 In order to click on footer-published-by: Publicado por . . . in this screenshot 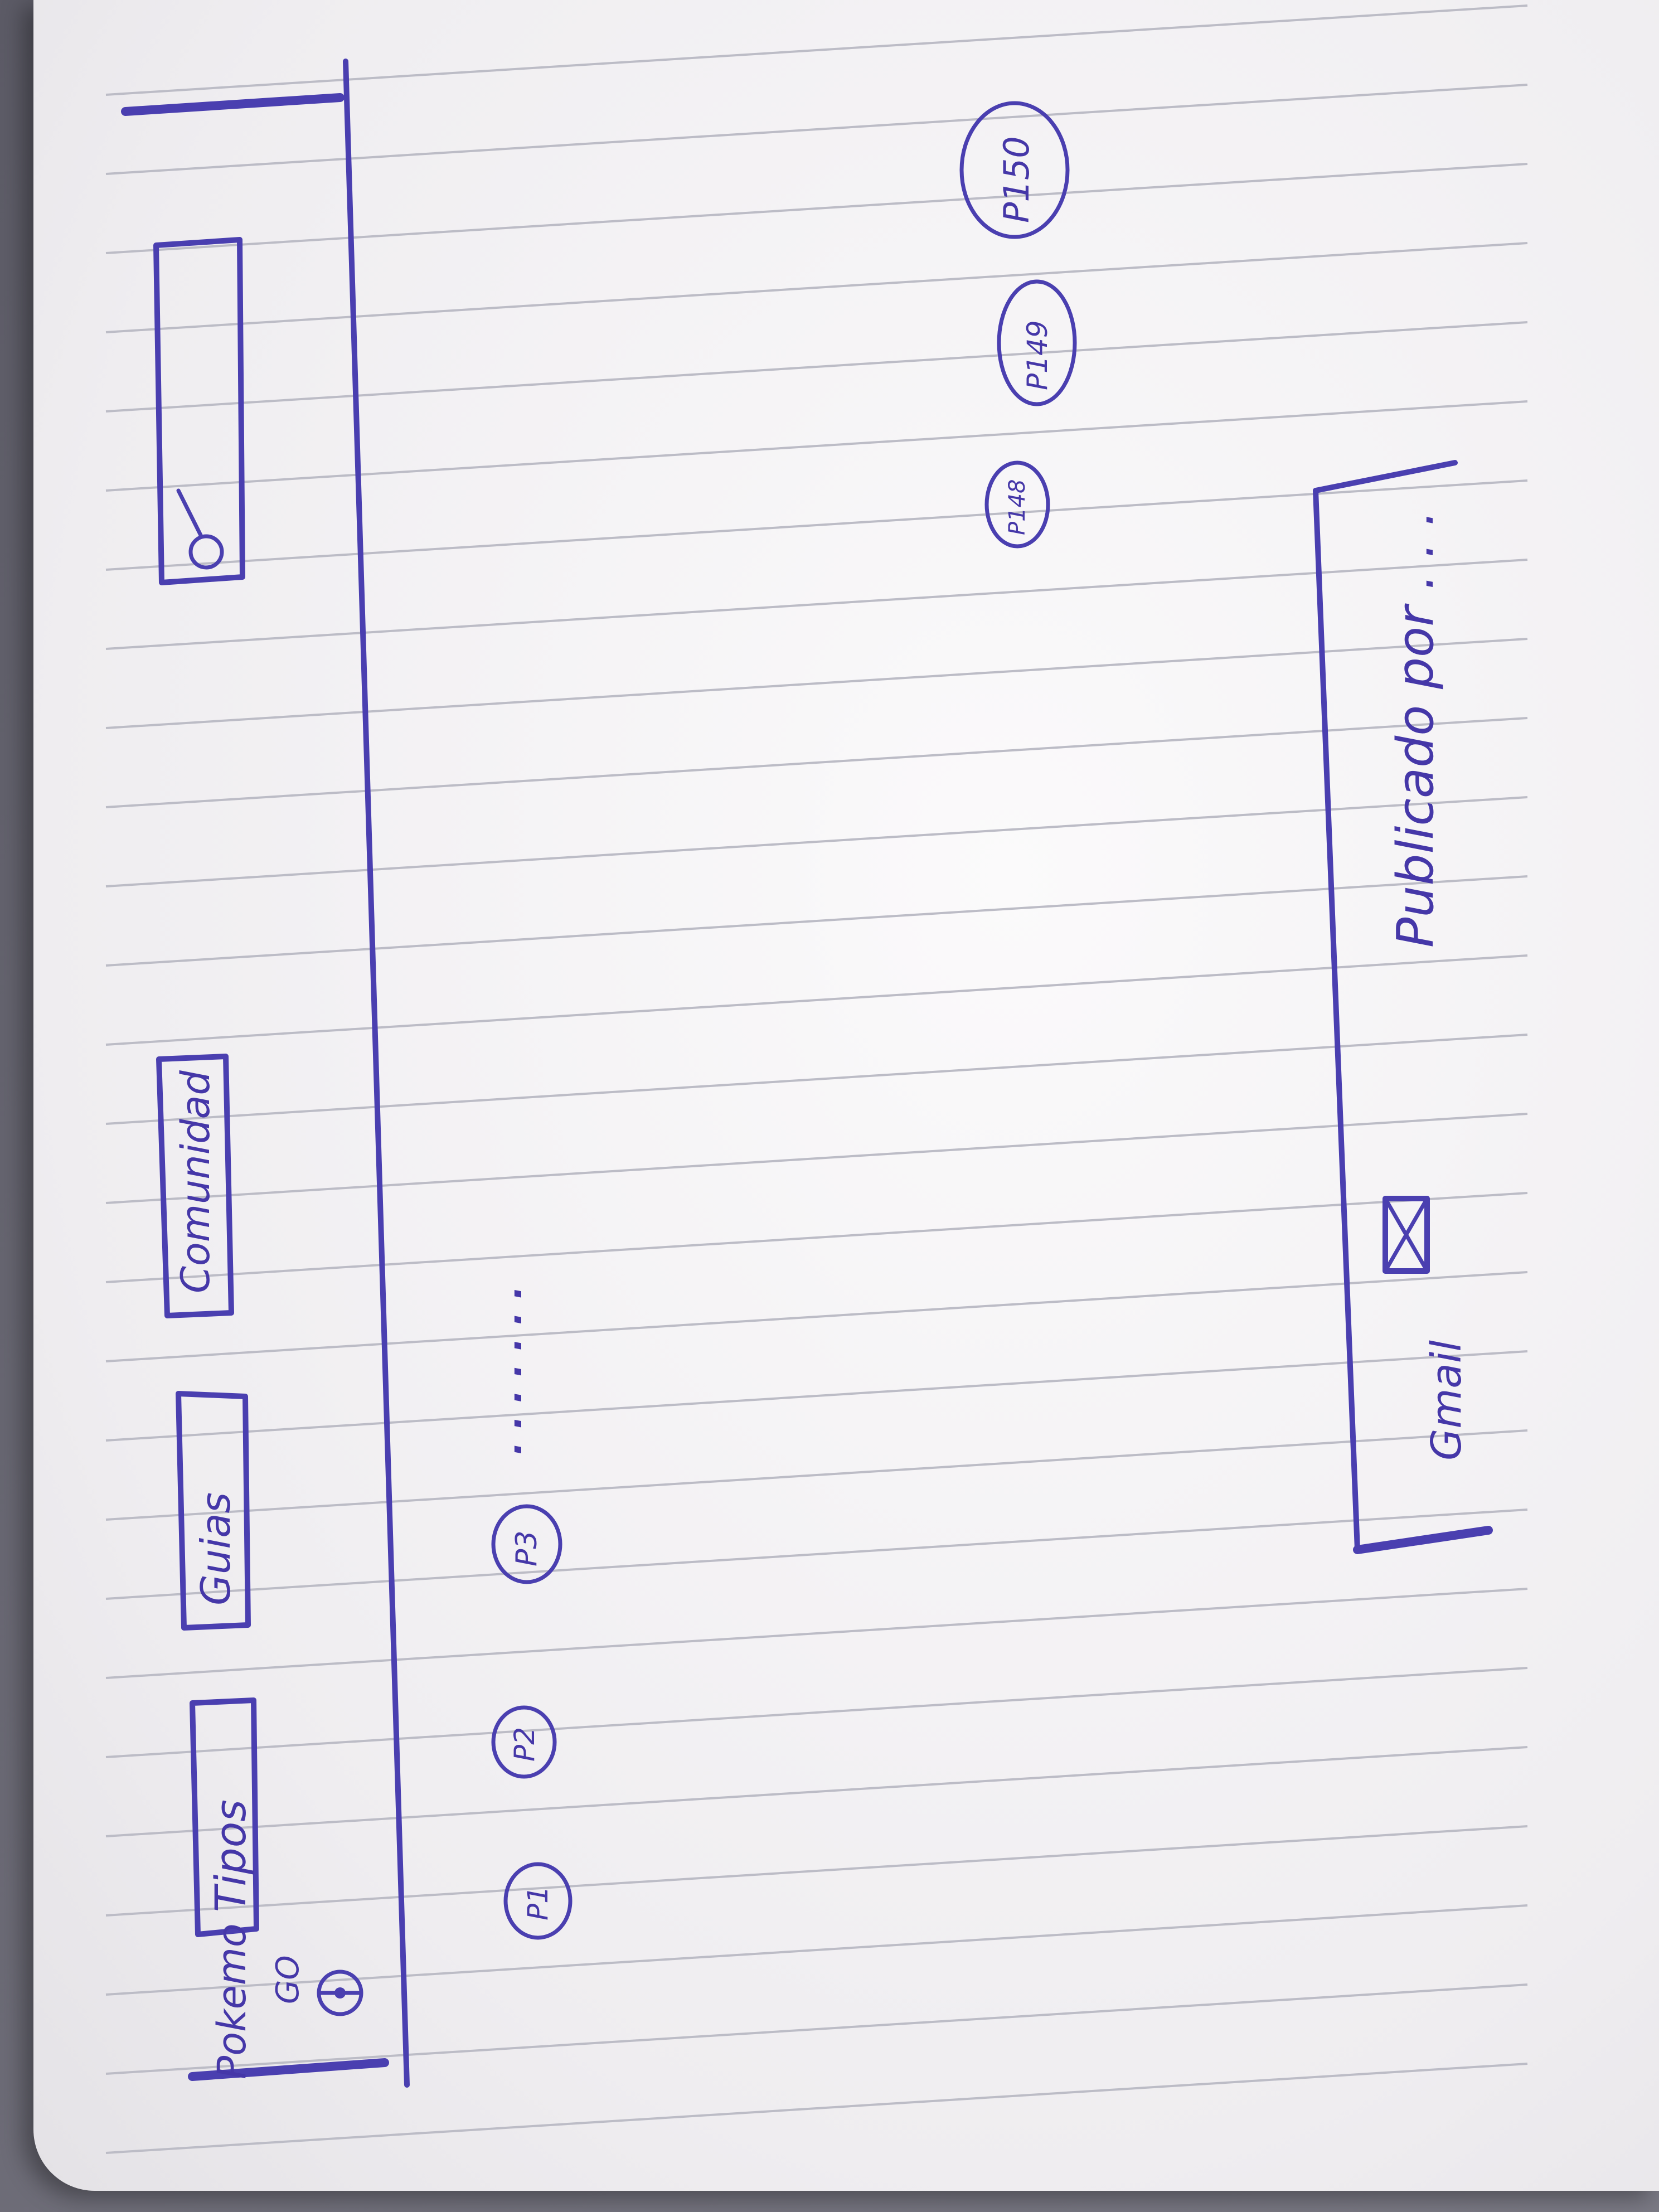, I will do `click(1416, 729)`.